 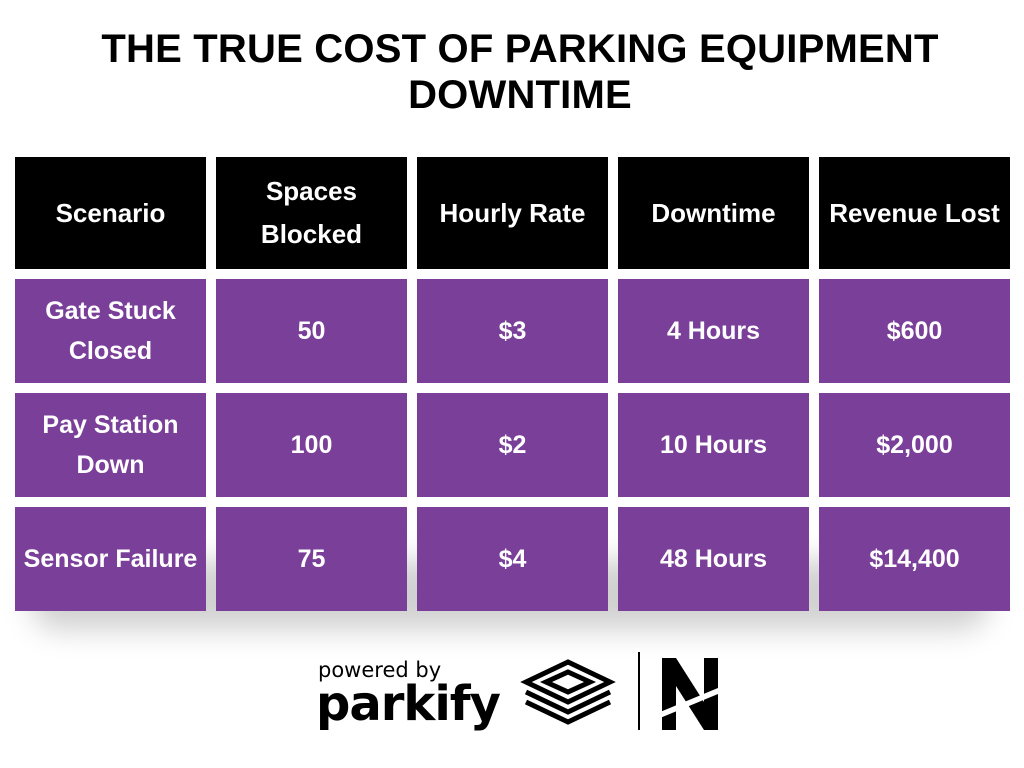 What do you see at coordinates (512, 445) in the screenshot?
I see `table-cell-rate: $2` at bounding box center [512, 445].